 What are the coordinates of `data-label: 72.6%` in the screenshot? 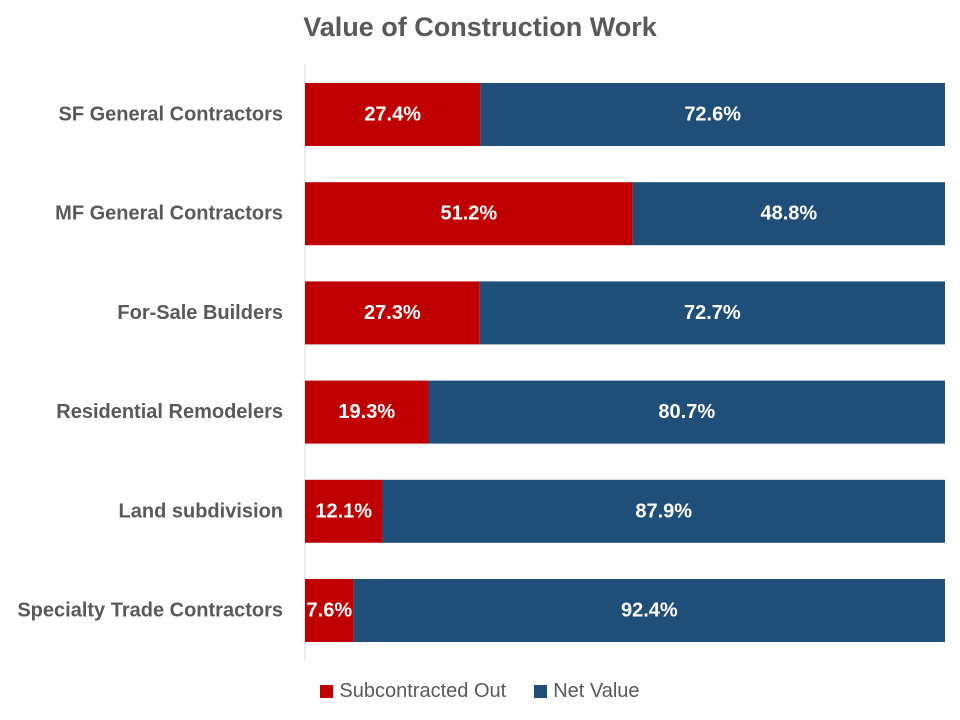 It's located at (712, 115).